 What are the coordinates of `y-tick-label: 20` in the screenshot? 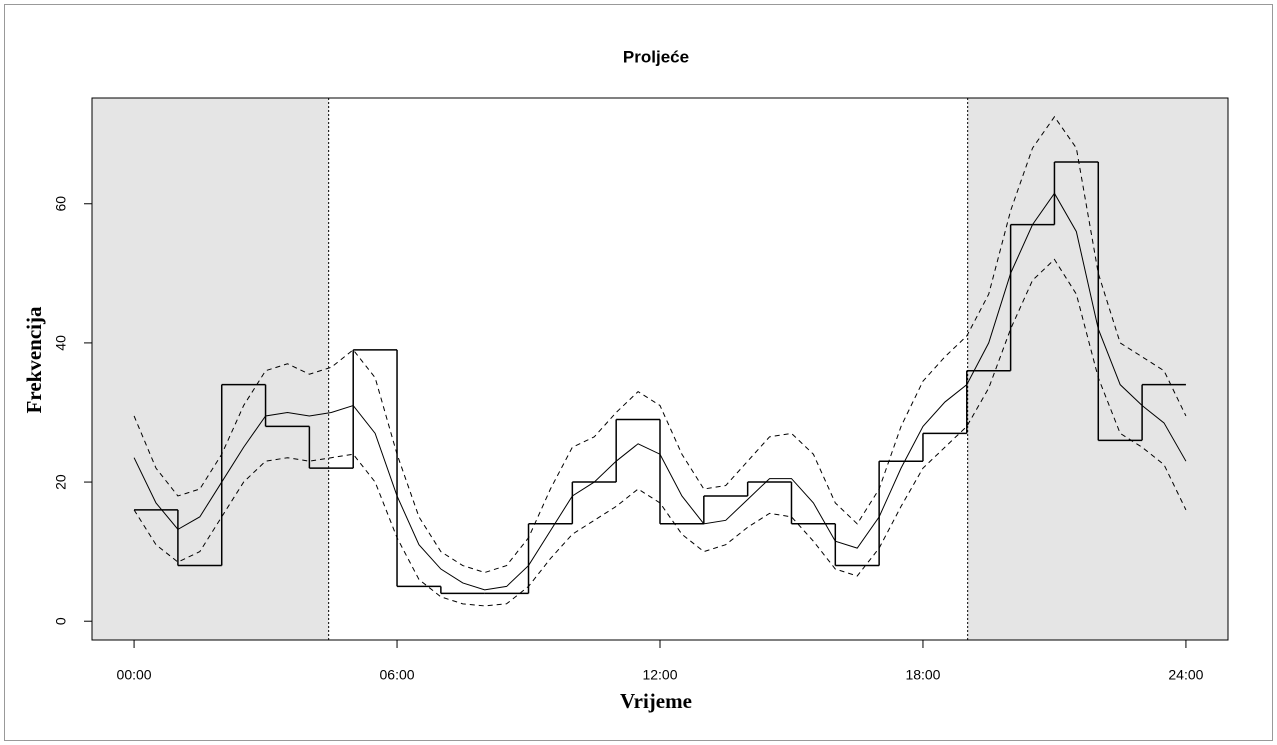 It's located at (61, 482).